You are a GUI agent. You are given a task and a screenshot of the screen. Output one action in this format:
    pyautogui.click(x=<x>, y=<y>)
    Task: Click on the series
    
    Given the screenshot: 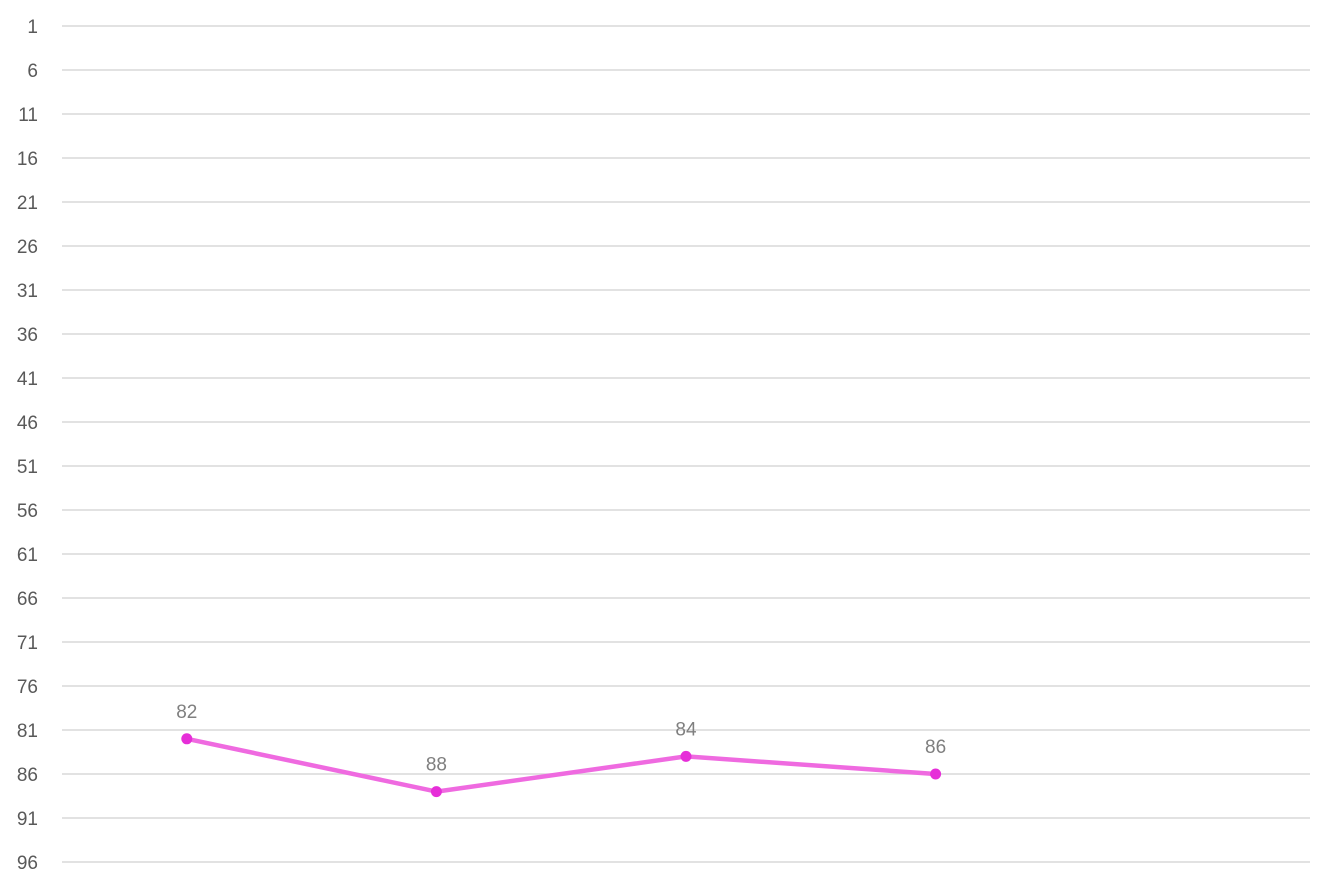 What is the action you would take?
    pyautogui.click(x=561, y=765)
    